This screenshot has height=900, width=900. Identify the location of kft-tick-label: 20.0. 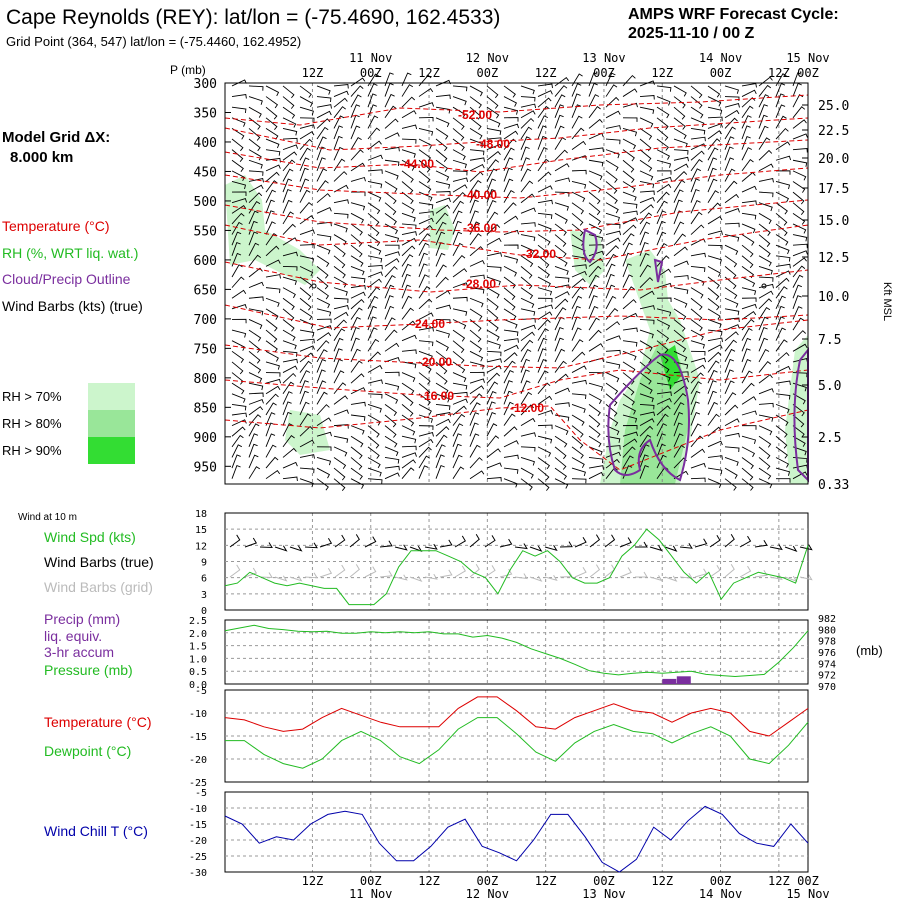
(833, 159).